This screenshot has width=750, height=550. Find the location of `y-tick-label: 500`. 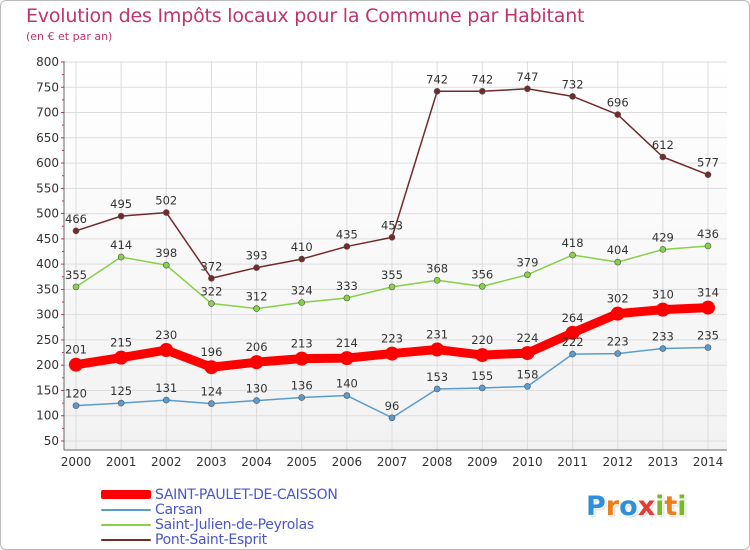

y-tick-label: 500 is located at coordinates (47, 214).